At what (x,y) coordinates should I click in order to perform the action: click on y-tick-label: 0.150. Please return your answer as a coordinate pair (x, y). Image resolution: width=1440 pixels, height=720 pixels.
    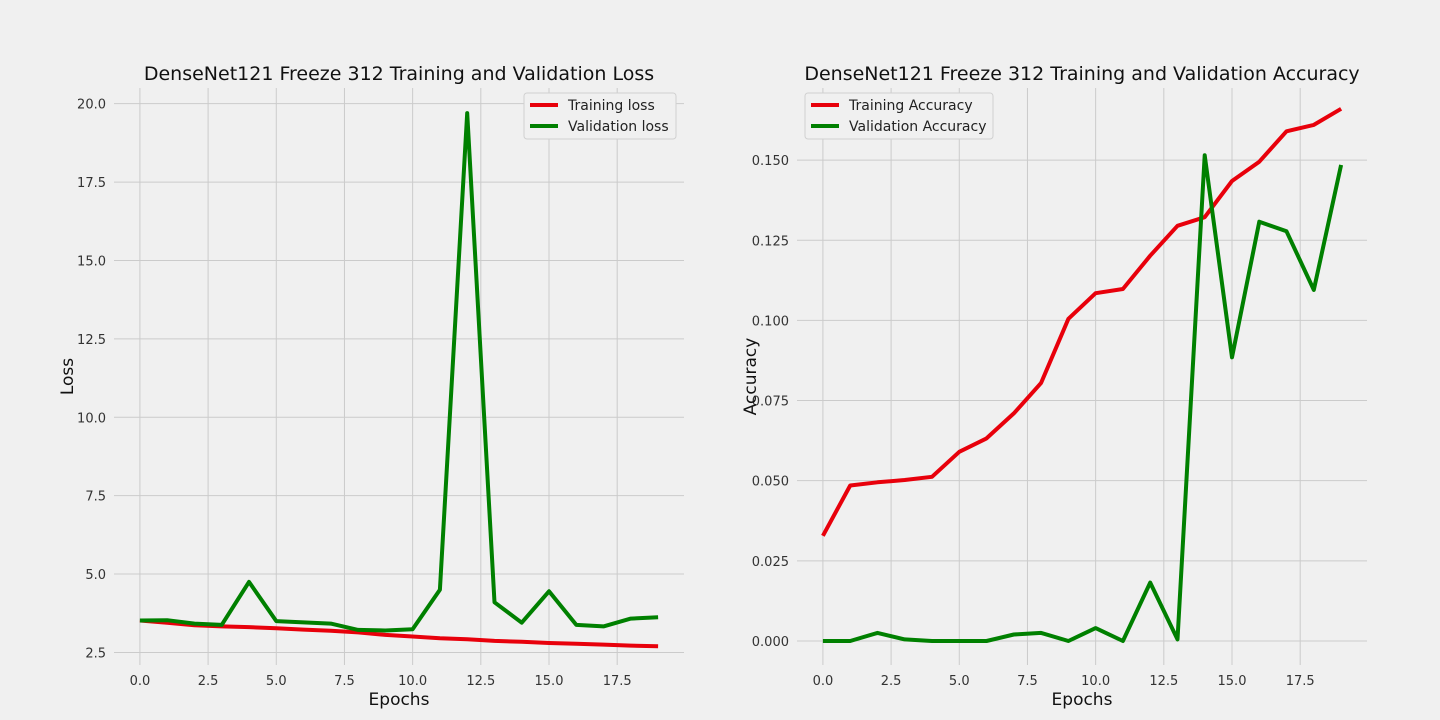
    Looking at the image, I should click on (770, 161).